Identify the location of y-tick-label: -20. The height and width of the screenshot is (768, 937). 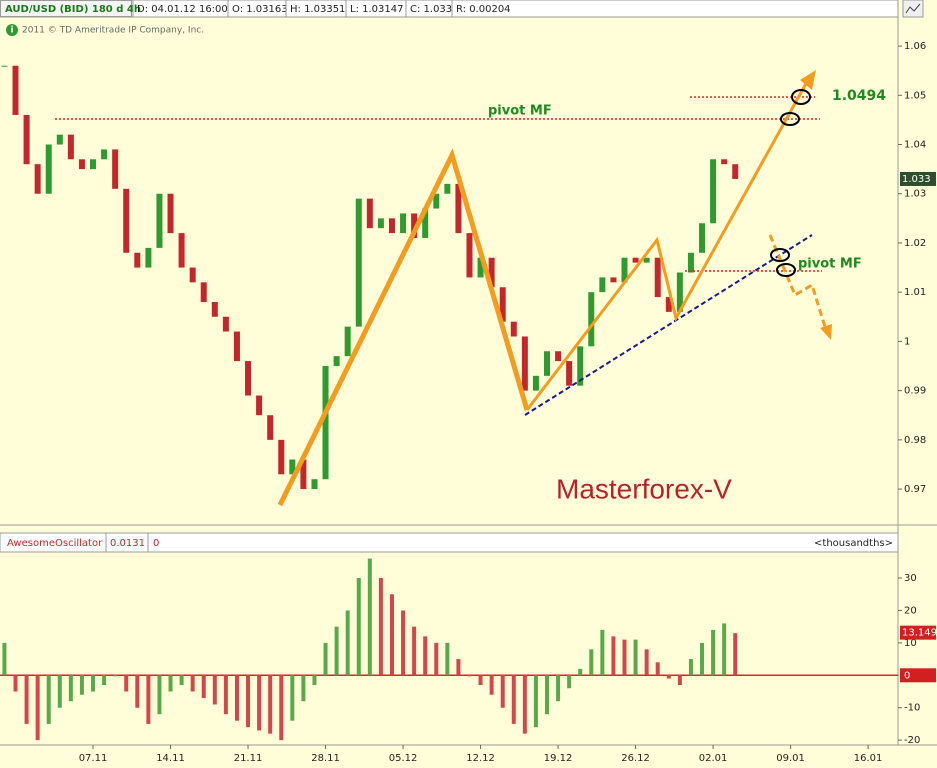
(912, 740).